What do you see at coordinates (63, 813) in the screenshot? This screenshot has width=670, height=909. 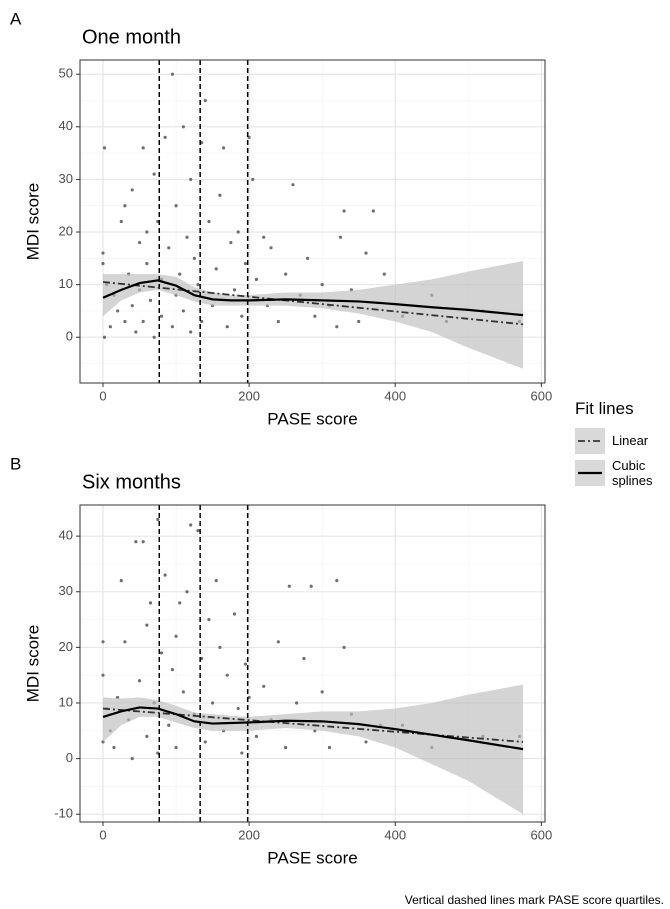 I see `y-tick-label: -10` at bounding box center [63, 813].